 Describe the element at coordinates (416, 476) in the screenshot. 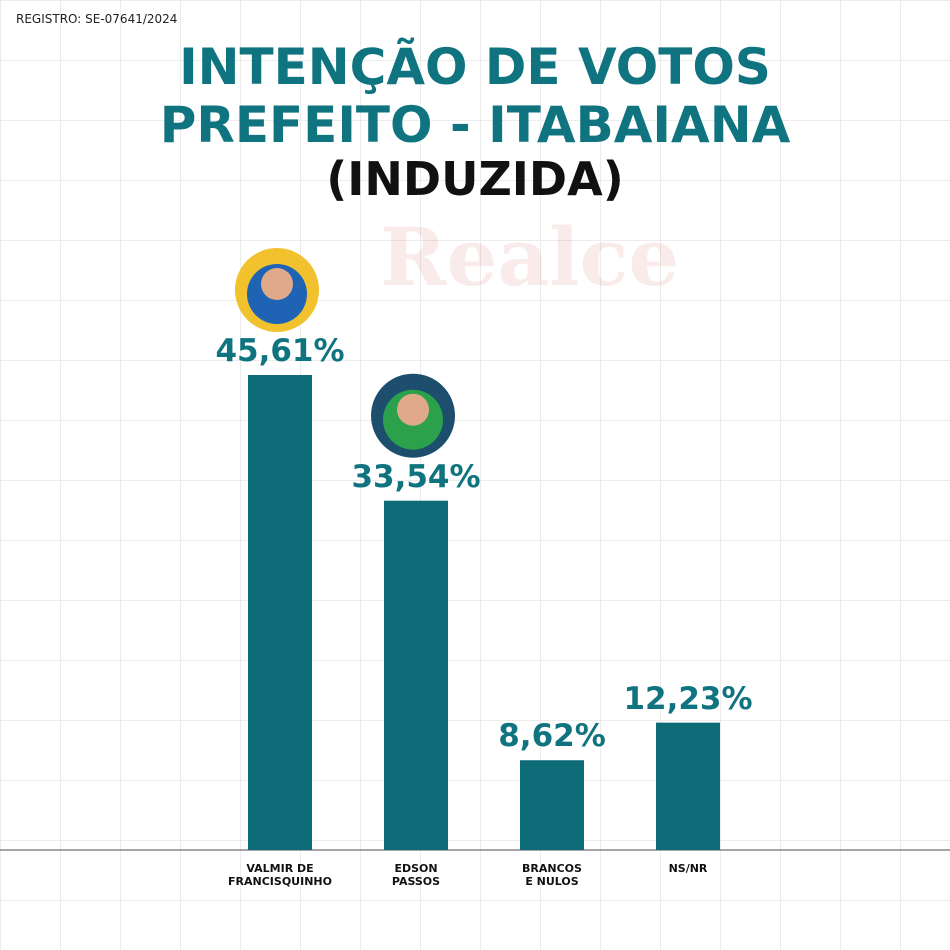

I see `value-label: 33,54%` at that location.